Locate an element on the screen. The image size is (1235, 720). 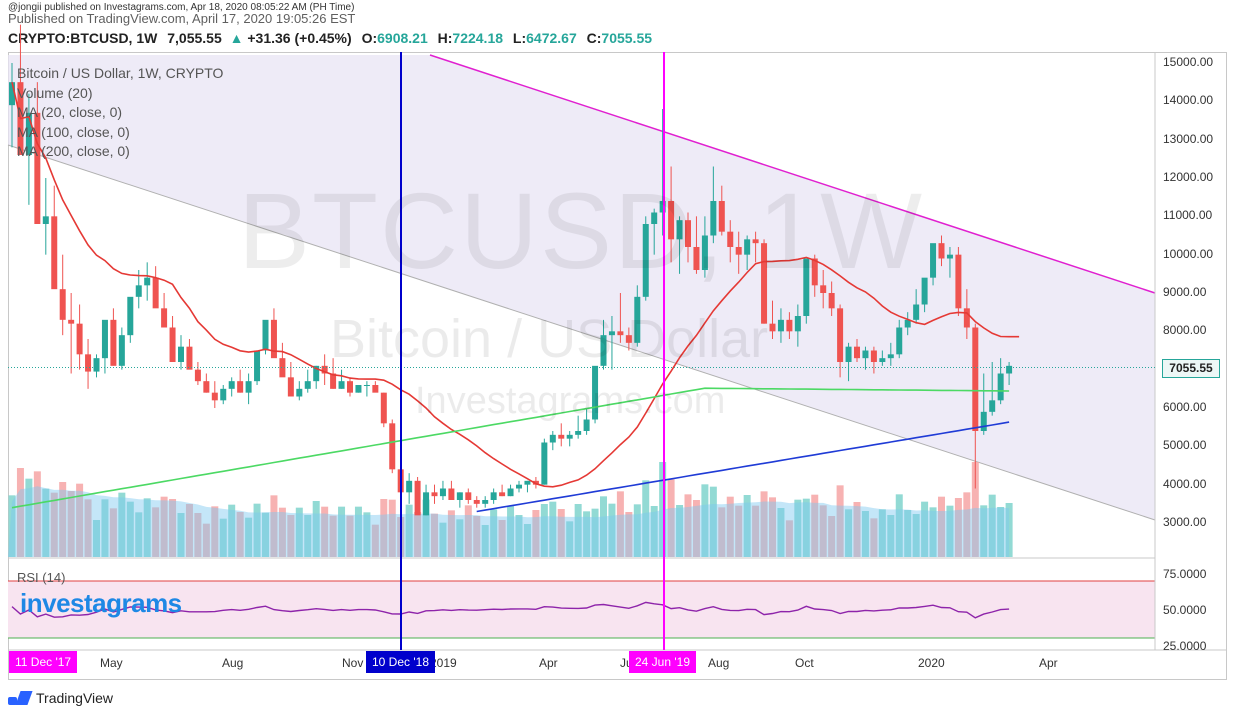
watermark-site: Investagrams.com is located at coordinates (570, 401).